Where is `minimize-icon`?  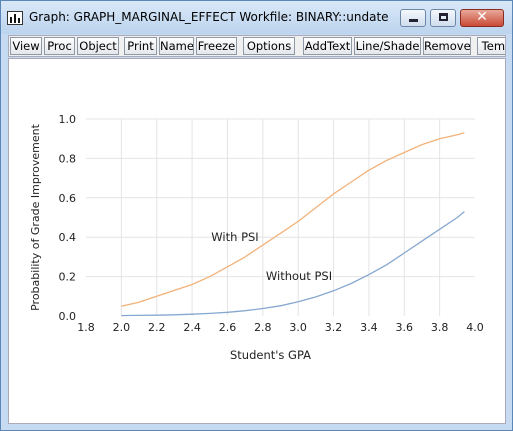
minimize-icon is located at coordinates (413, 20).